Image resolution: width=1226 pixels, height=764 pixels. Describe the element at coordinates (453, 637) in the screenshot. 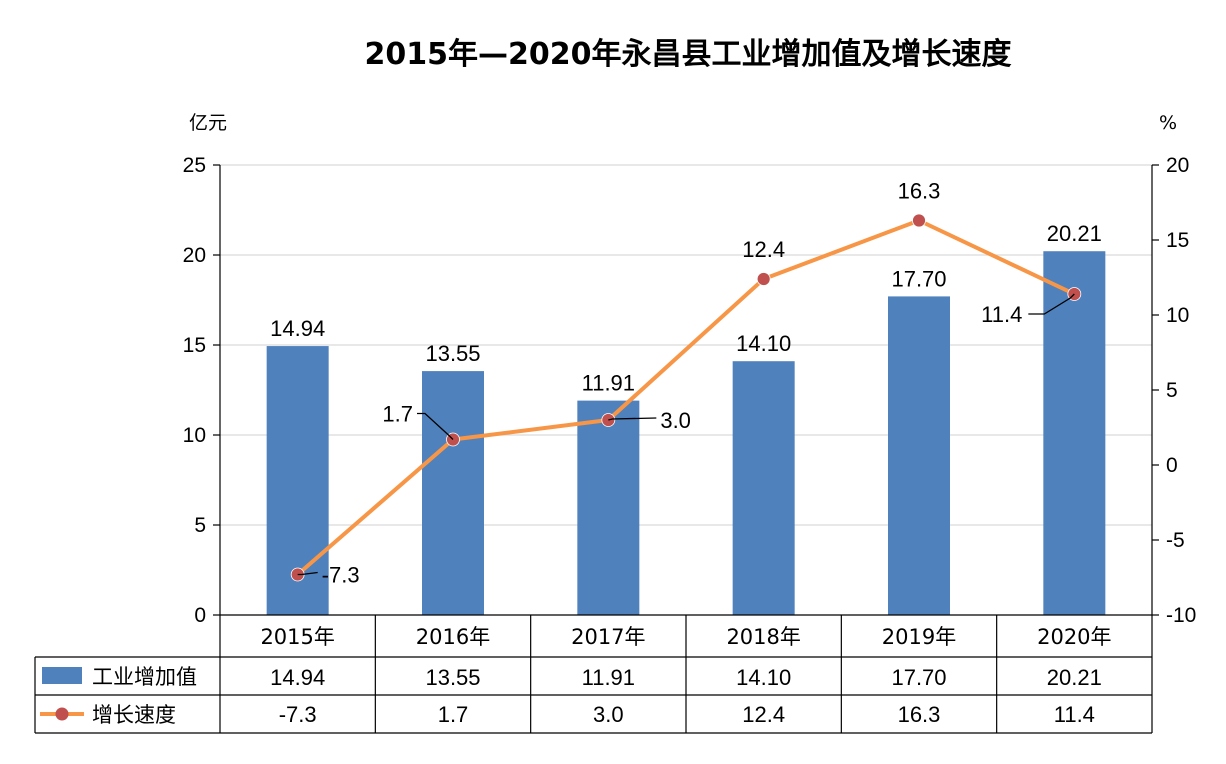

I see `category-label: 2016年` at that location.